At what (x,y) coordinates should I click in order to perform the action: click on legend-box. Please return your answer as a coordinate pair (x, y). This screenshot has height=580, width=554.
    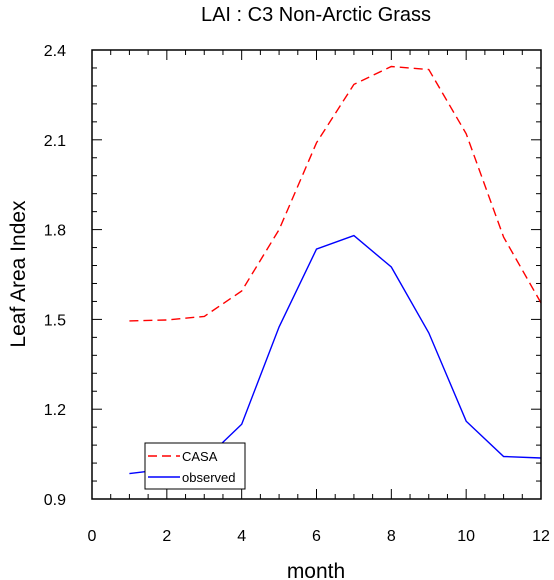
    Looking at the image, I should click on (195, 466).